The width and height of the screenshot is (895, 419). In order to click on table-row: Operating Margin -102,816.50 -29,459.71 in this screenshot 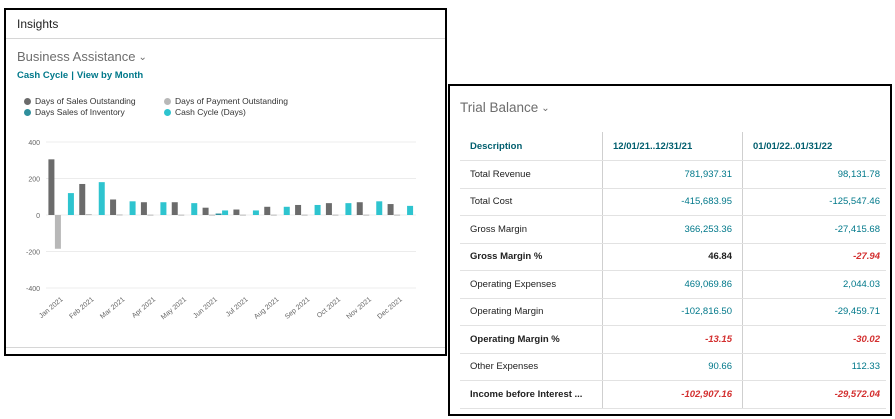, I will do `click(673, 312)`.